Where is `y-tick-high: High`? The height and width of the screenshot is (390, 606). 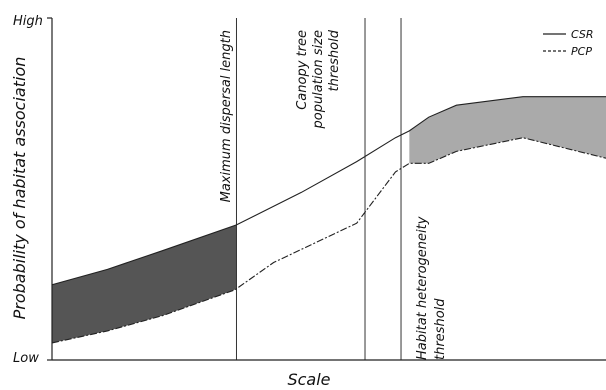
y-tick-high: High is located at coordinates (28, 21).